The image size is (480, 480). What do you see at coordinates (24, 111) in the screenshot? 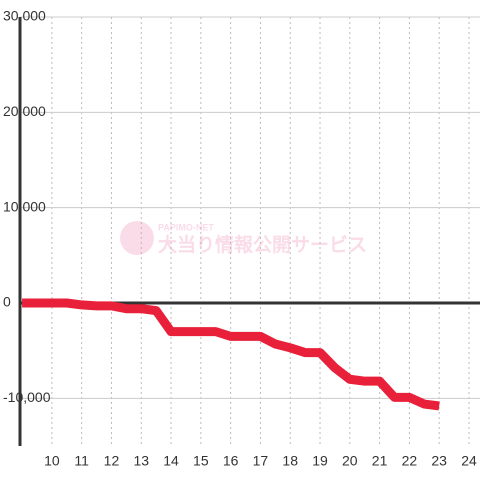
I see `y-tick-label: 20,000` at bounding box center [24, 111].